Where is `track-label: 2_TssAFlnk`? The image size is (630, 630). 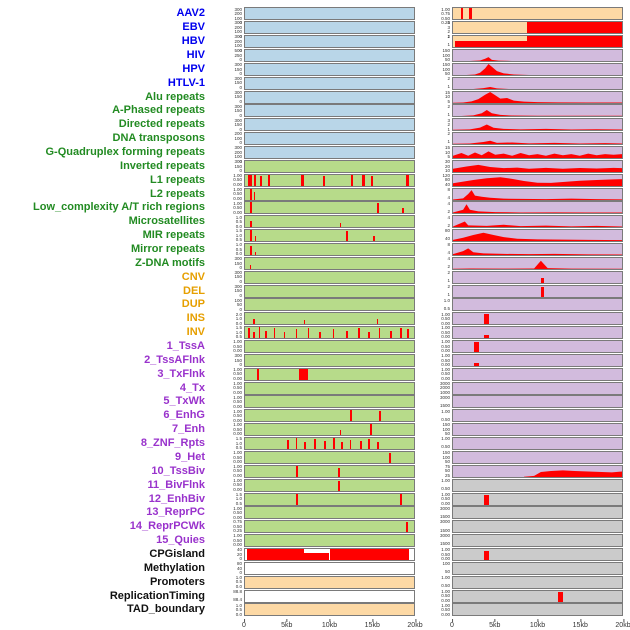 track-label: 2_TssAFlnk is located at coordinates (174, 359).